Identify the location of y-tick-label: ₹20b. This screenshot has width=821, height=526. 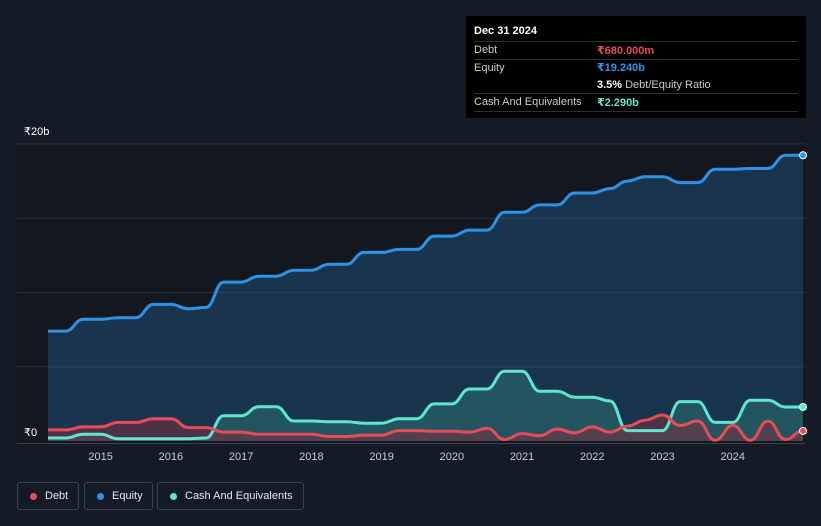
(36, 132).